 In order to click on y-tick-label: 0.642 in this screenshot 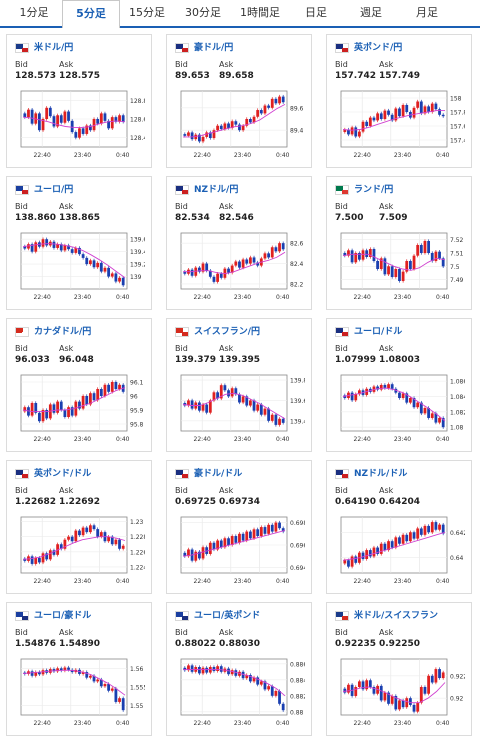, I will do `click(457, 533)`.